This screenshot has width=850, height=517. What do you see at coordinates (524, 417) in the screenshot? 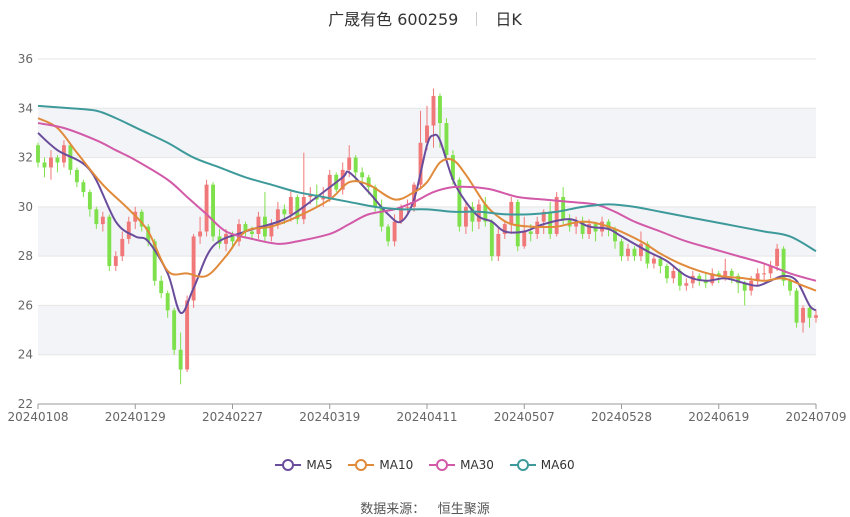
I see `x-tick-label: 20240507` at bounding box center [524, 417].